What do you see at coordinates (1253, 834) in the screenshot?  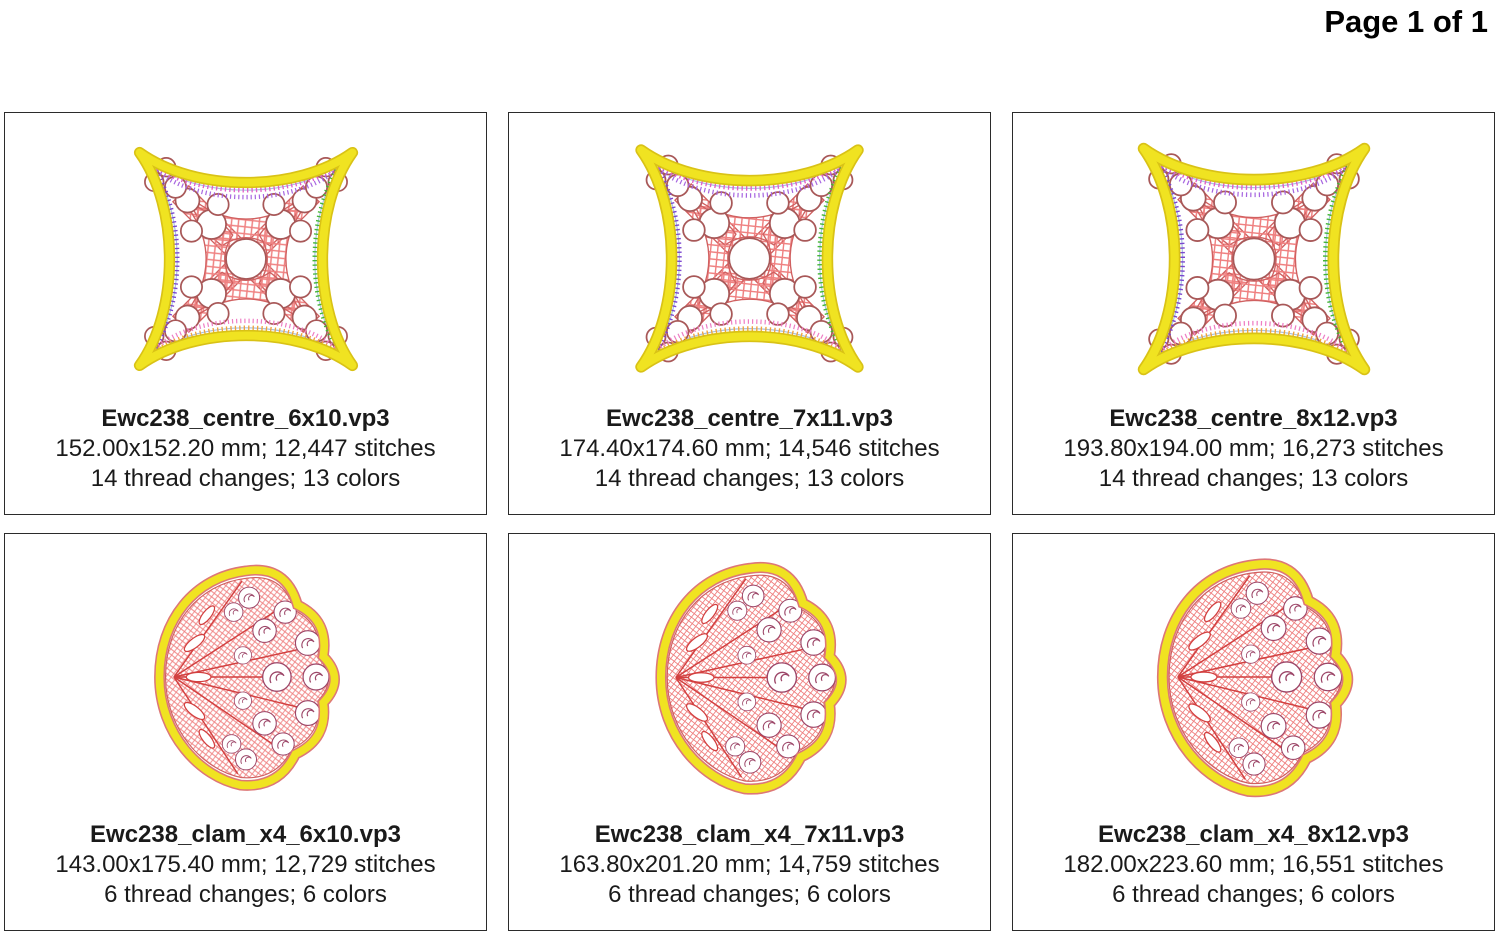 I see `design-filename: Ewc238_clam_x4_8x12.vp3` at bounding box center [1253, 834].